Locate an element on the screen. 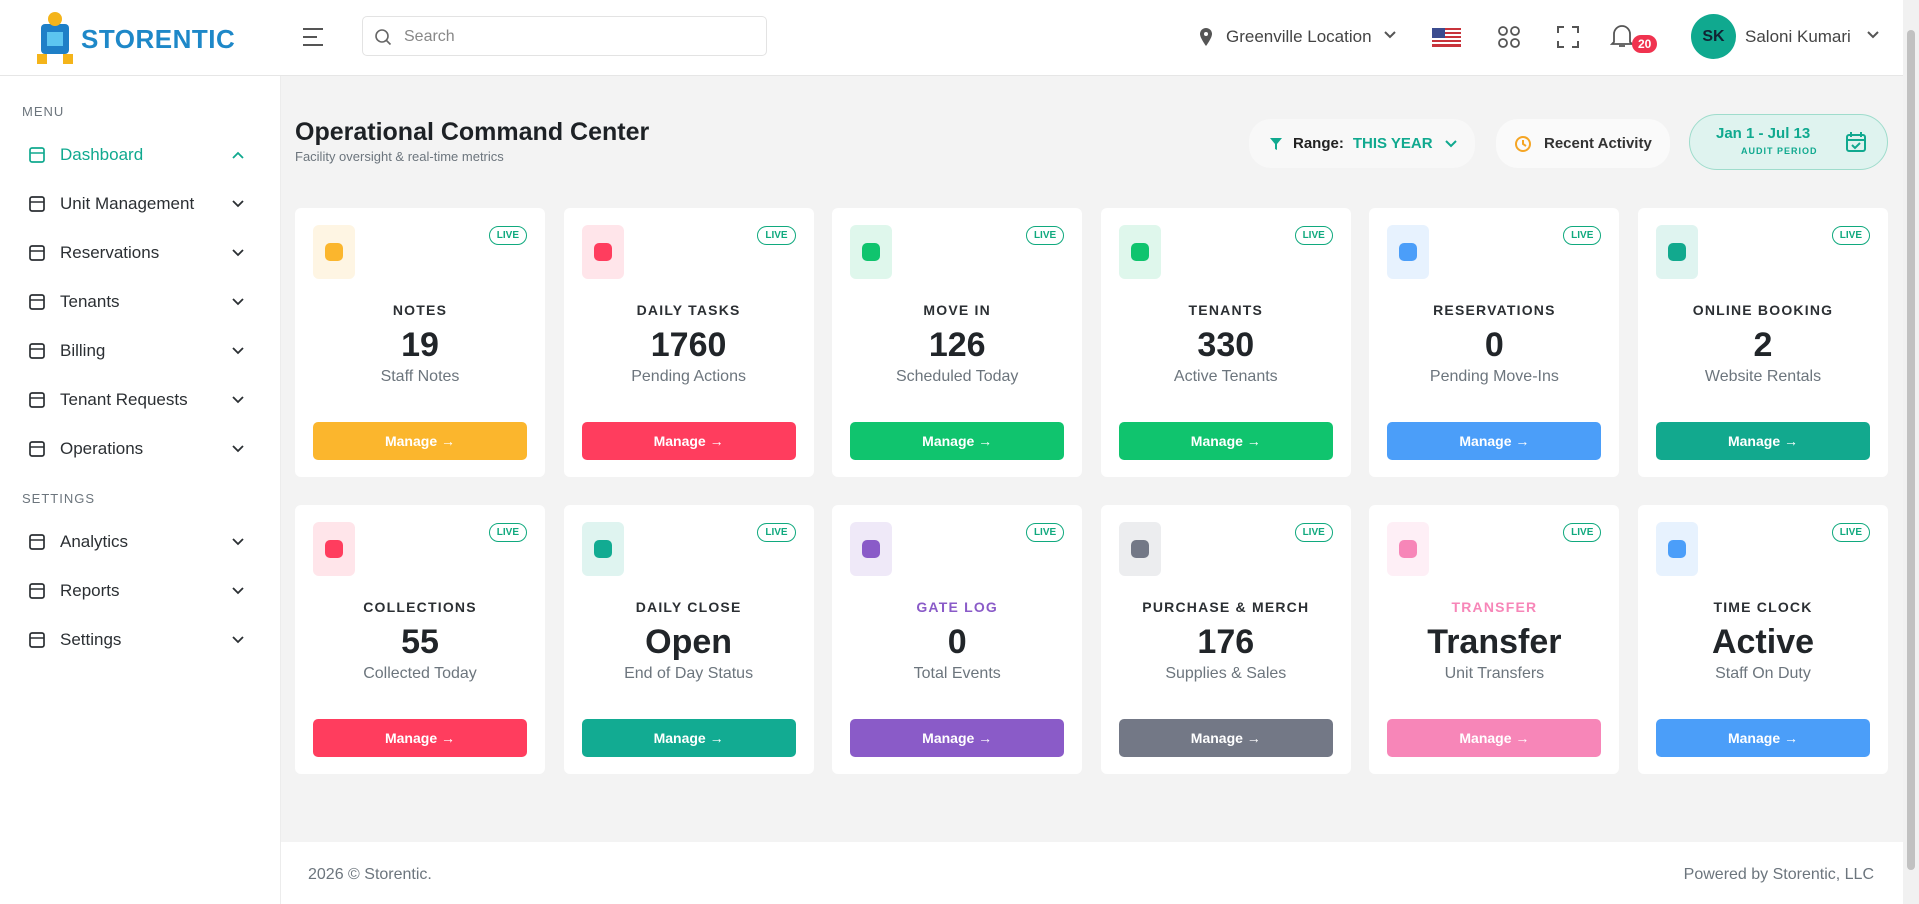 The image size is (1919, 904). stat-card: LIVE TENANTS 330 Active Tenants Manage → is located at coordinates (1225, 342).